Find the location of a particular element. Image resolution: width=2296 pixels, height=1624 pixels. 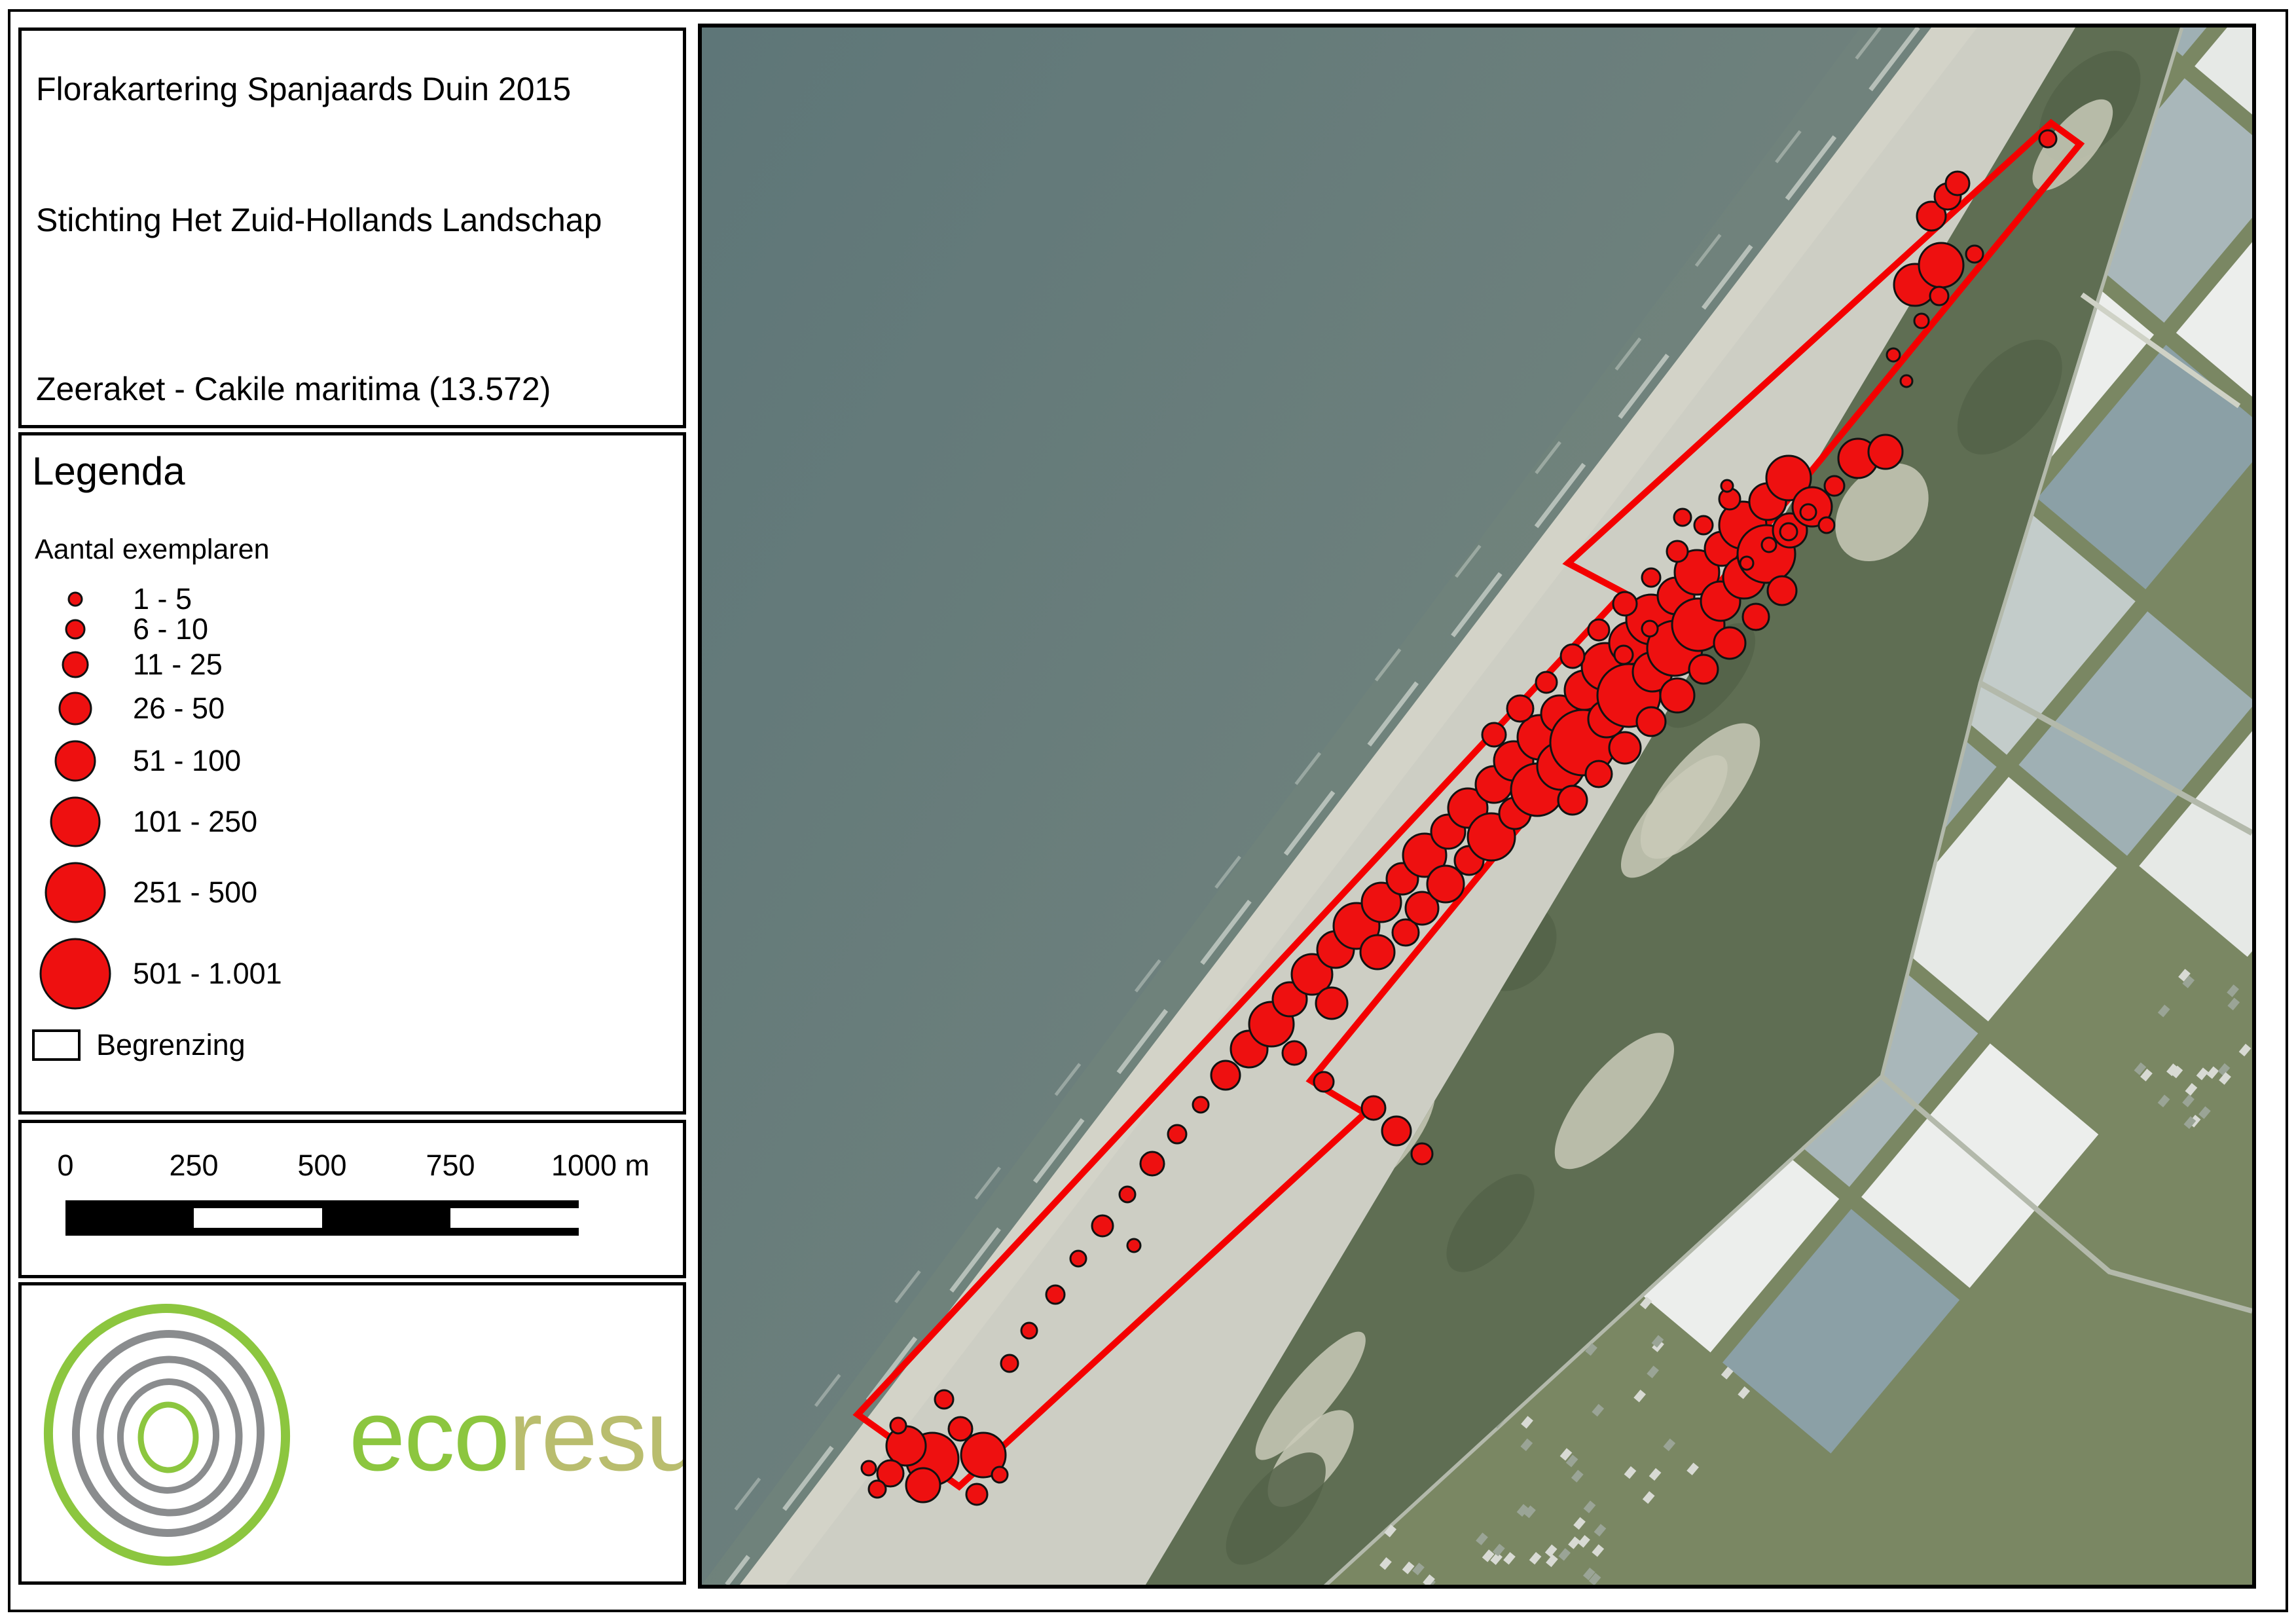

legend-item-label: 501 - 1.001 is located at coordinates (207, 973).